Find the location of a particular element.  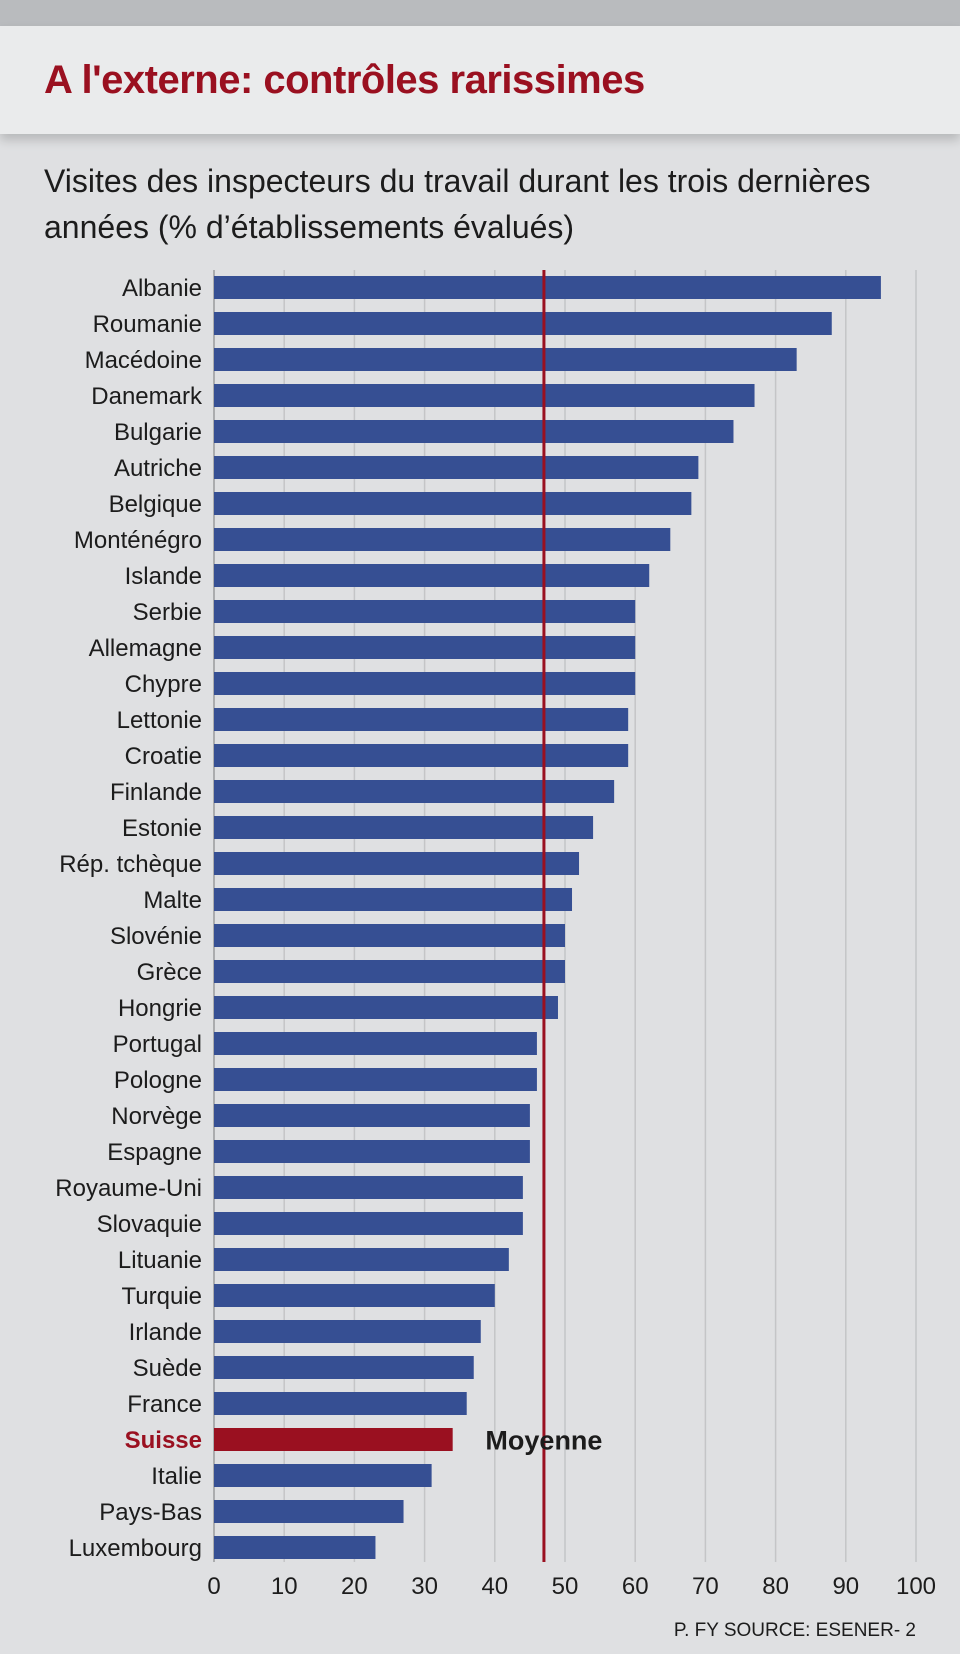

x-tick-label: 80 is located at coordinates (775, 1586).